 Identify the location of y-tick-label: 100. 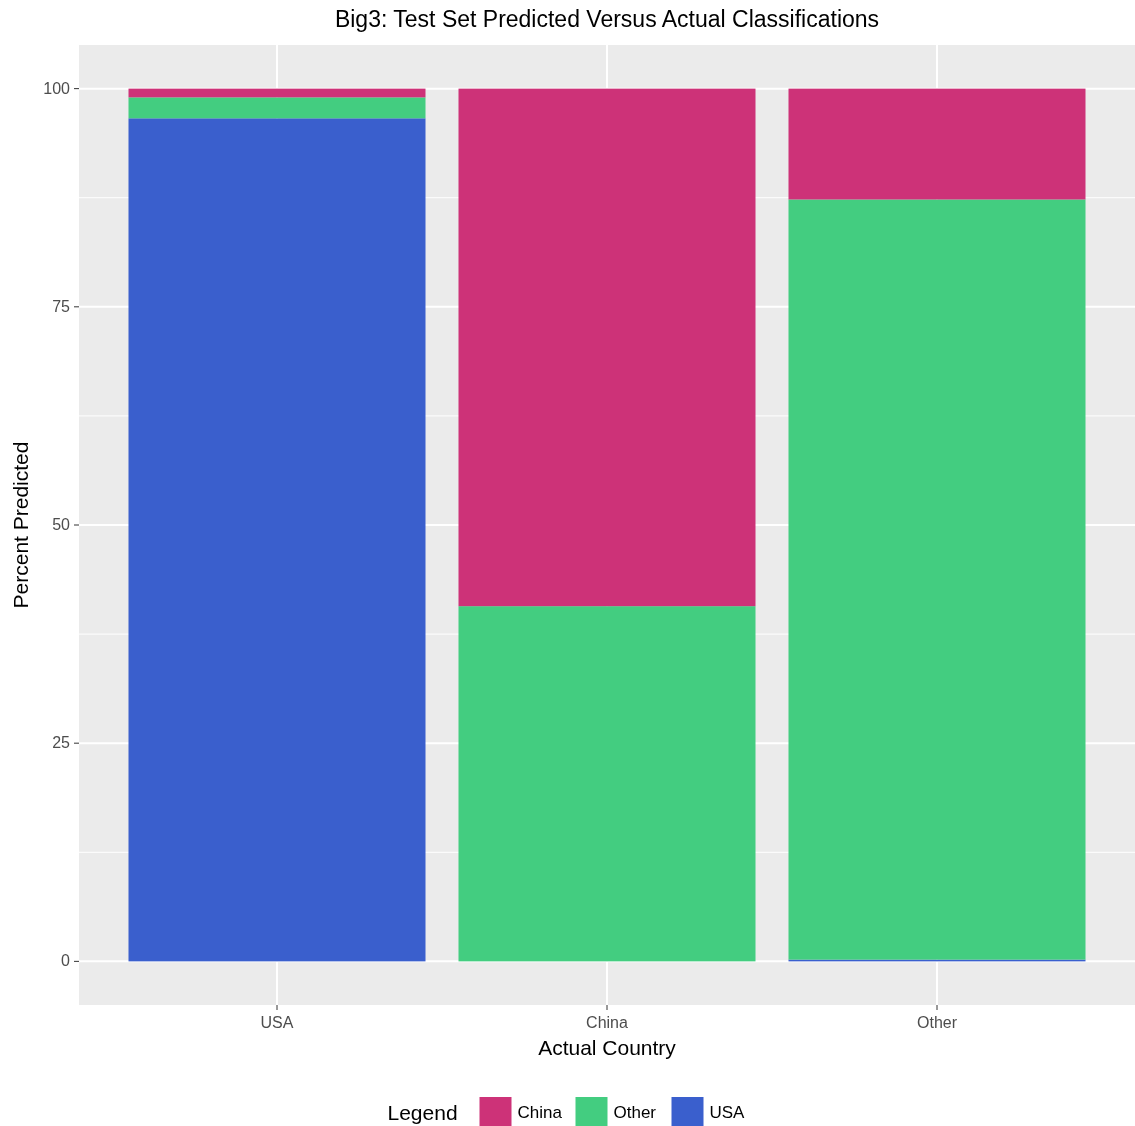
(57, 88).